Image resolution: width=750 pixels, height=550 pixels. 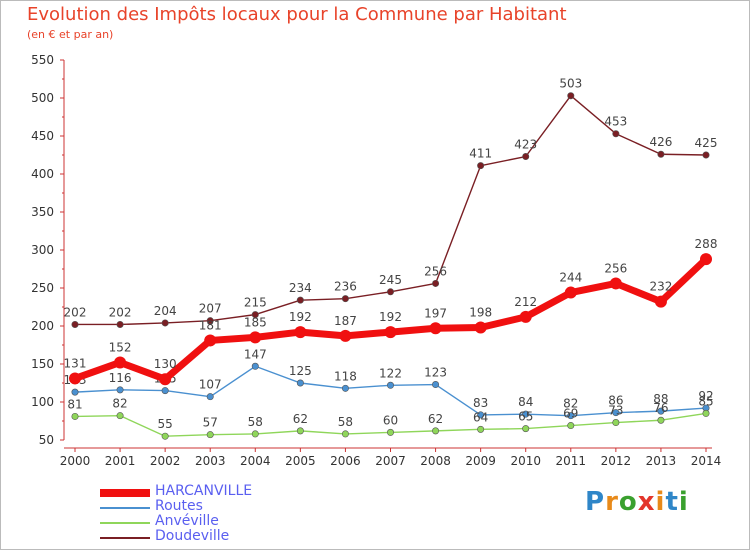 What do you see at coordinates (637, 502) in the screenshot?
I see `proxiti-logo: Proxiti` at bounding box center [637, 502].